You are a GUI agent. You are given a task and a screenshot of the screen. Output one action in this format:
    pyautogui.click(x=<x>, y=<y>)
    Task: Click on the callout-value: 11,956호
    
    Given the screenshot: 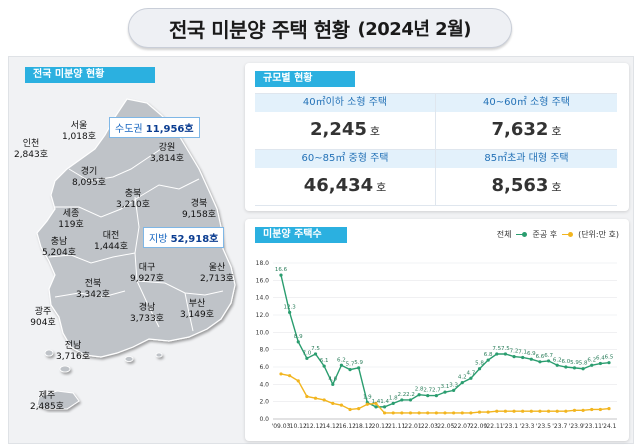 What is the action you would take?
    pyautogui.click(x=169, y=129)
    